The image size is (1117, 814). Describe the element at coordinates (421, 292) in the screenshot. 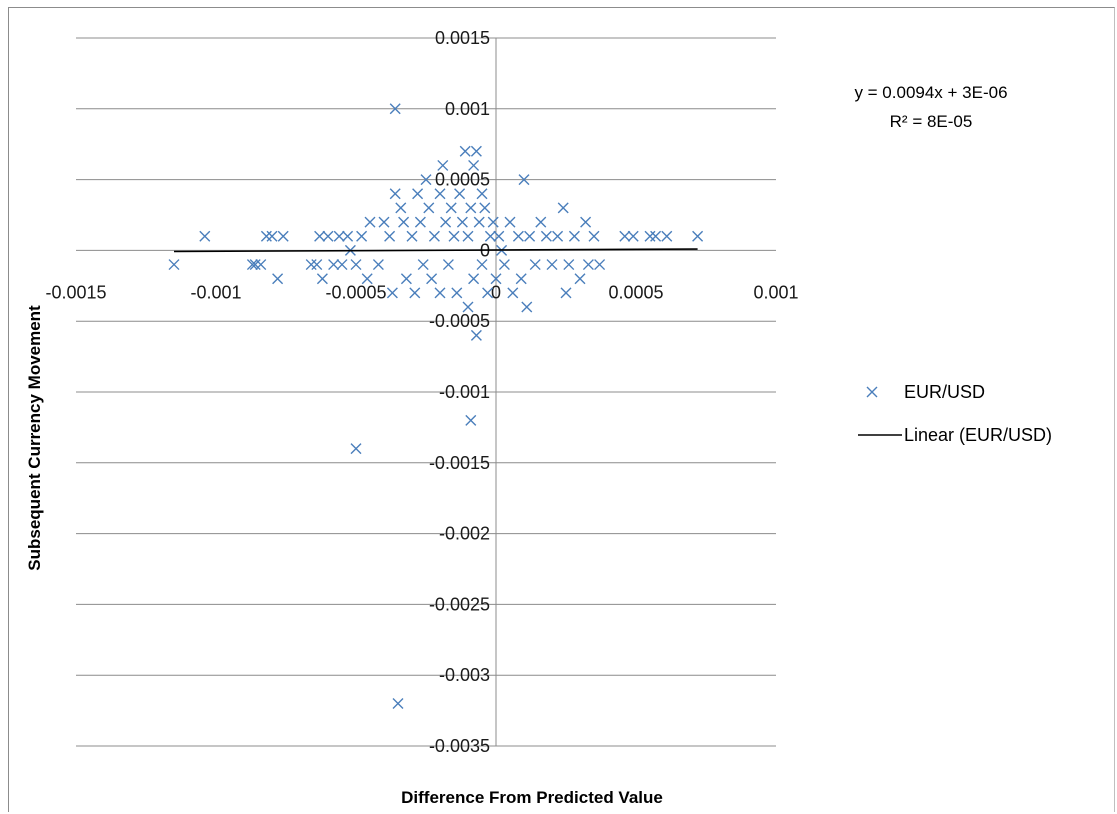

I see `x-tick-labels: -0.0015 -0.001 -0.0005 0 0.0005 0.001` at that location.